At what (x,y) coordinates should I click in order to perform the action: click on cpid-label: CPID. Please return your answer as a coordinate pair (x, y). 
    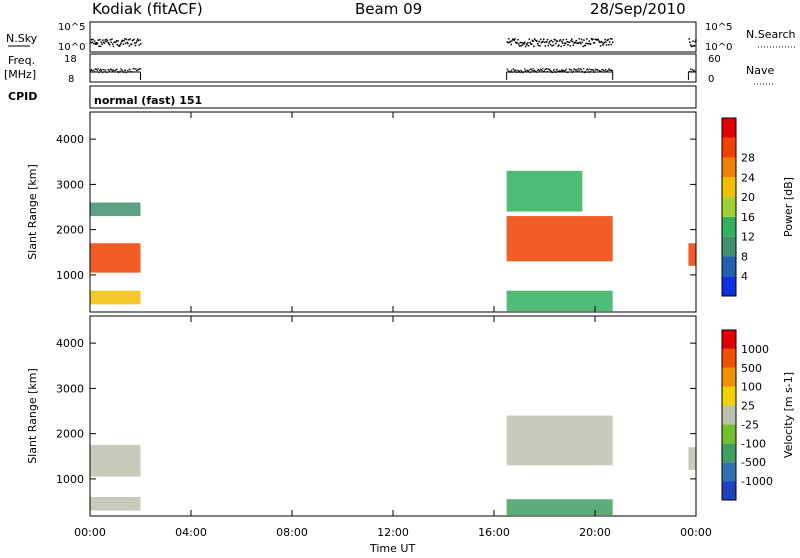
    Looking at the image, I should click on (22, 96).